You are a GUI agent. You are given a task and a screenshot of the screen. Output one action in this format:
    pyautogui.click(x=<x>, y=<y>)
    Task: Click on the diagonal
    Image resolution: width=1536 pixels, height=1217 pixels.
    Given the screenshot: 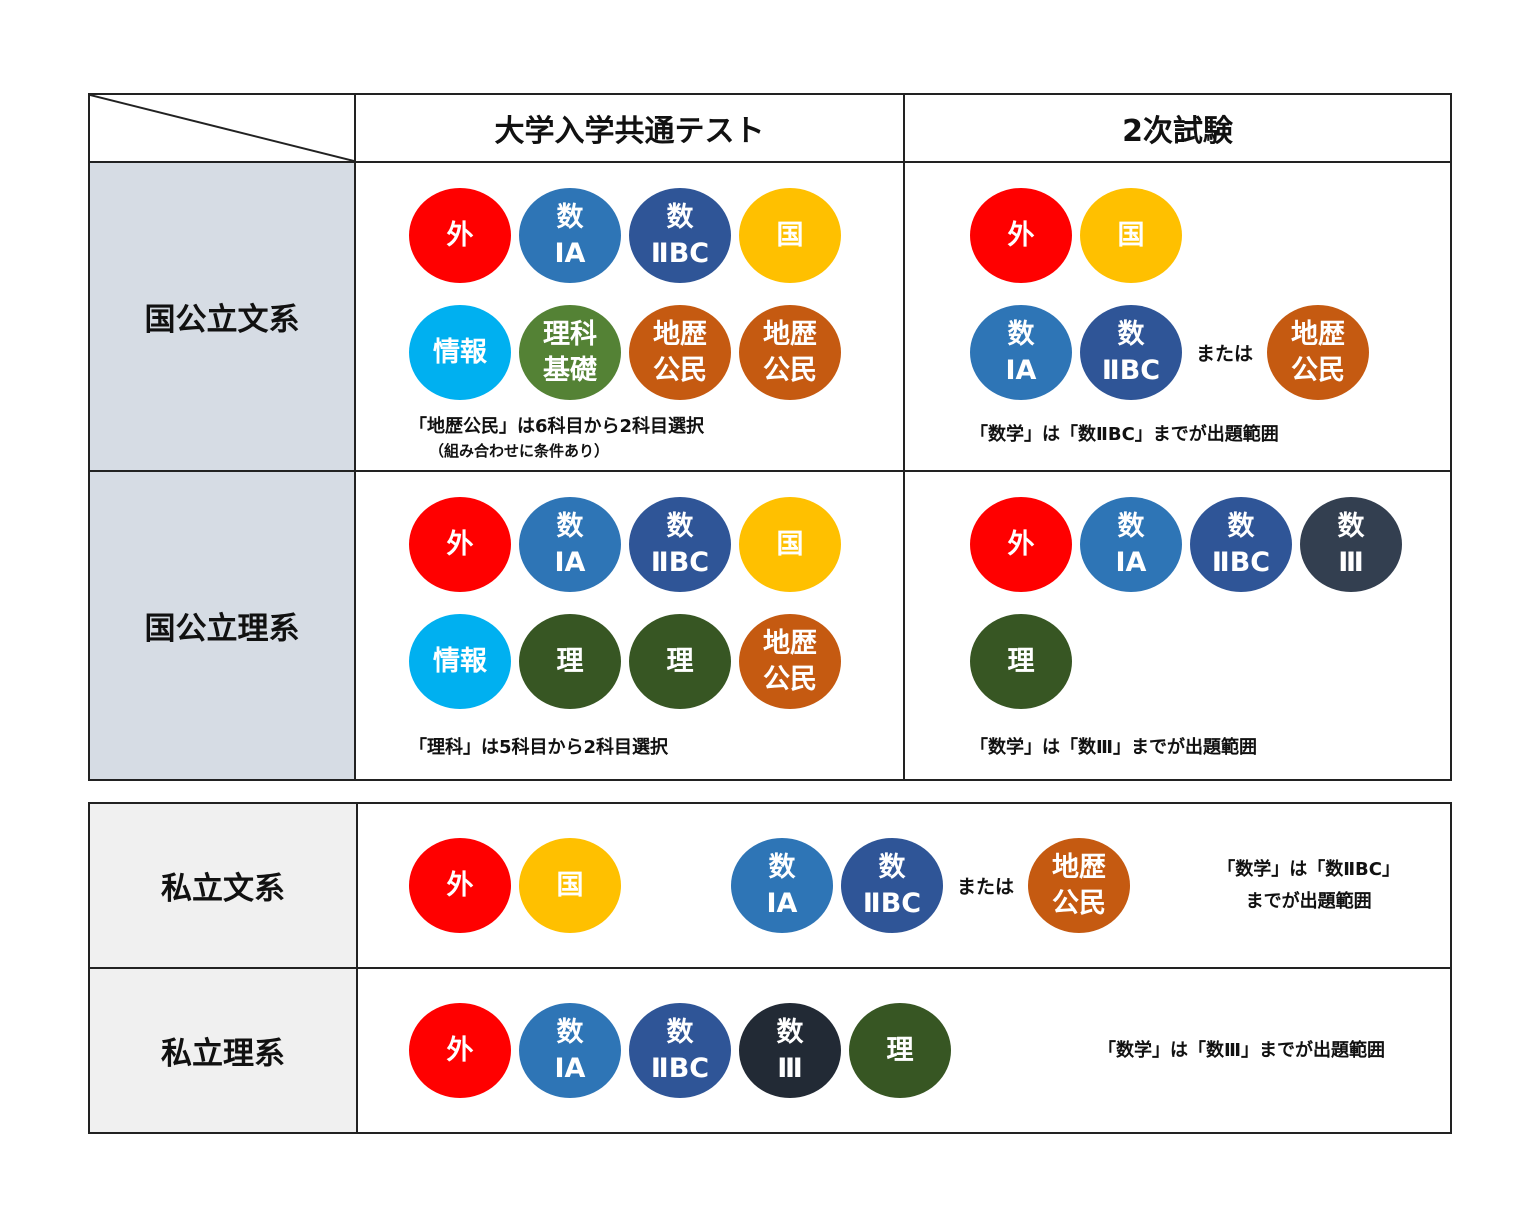 What is the action you would take?
    pyautogui.click(x=222, y=128)
    